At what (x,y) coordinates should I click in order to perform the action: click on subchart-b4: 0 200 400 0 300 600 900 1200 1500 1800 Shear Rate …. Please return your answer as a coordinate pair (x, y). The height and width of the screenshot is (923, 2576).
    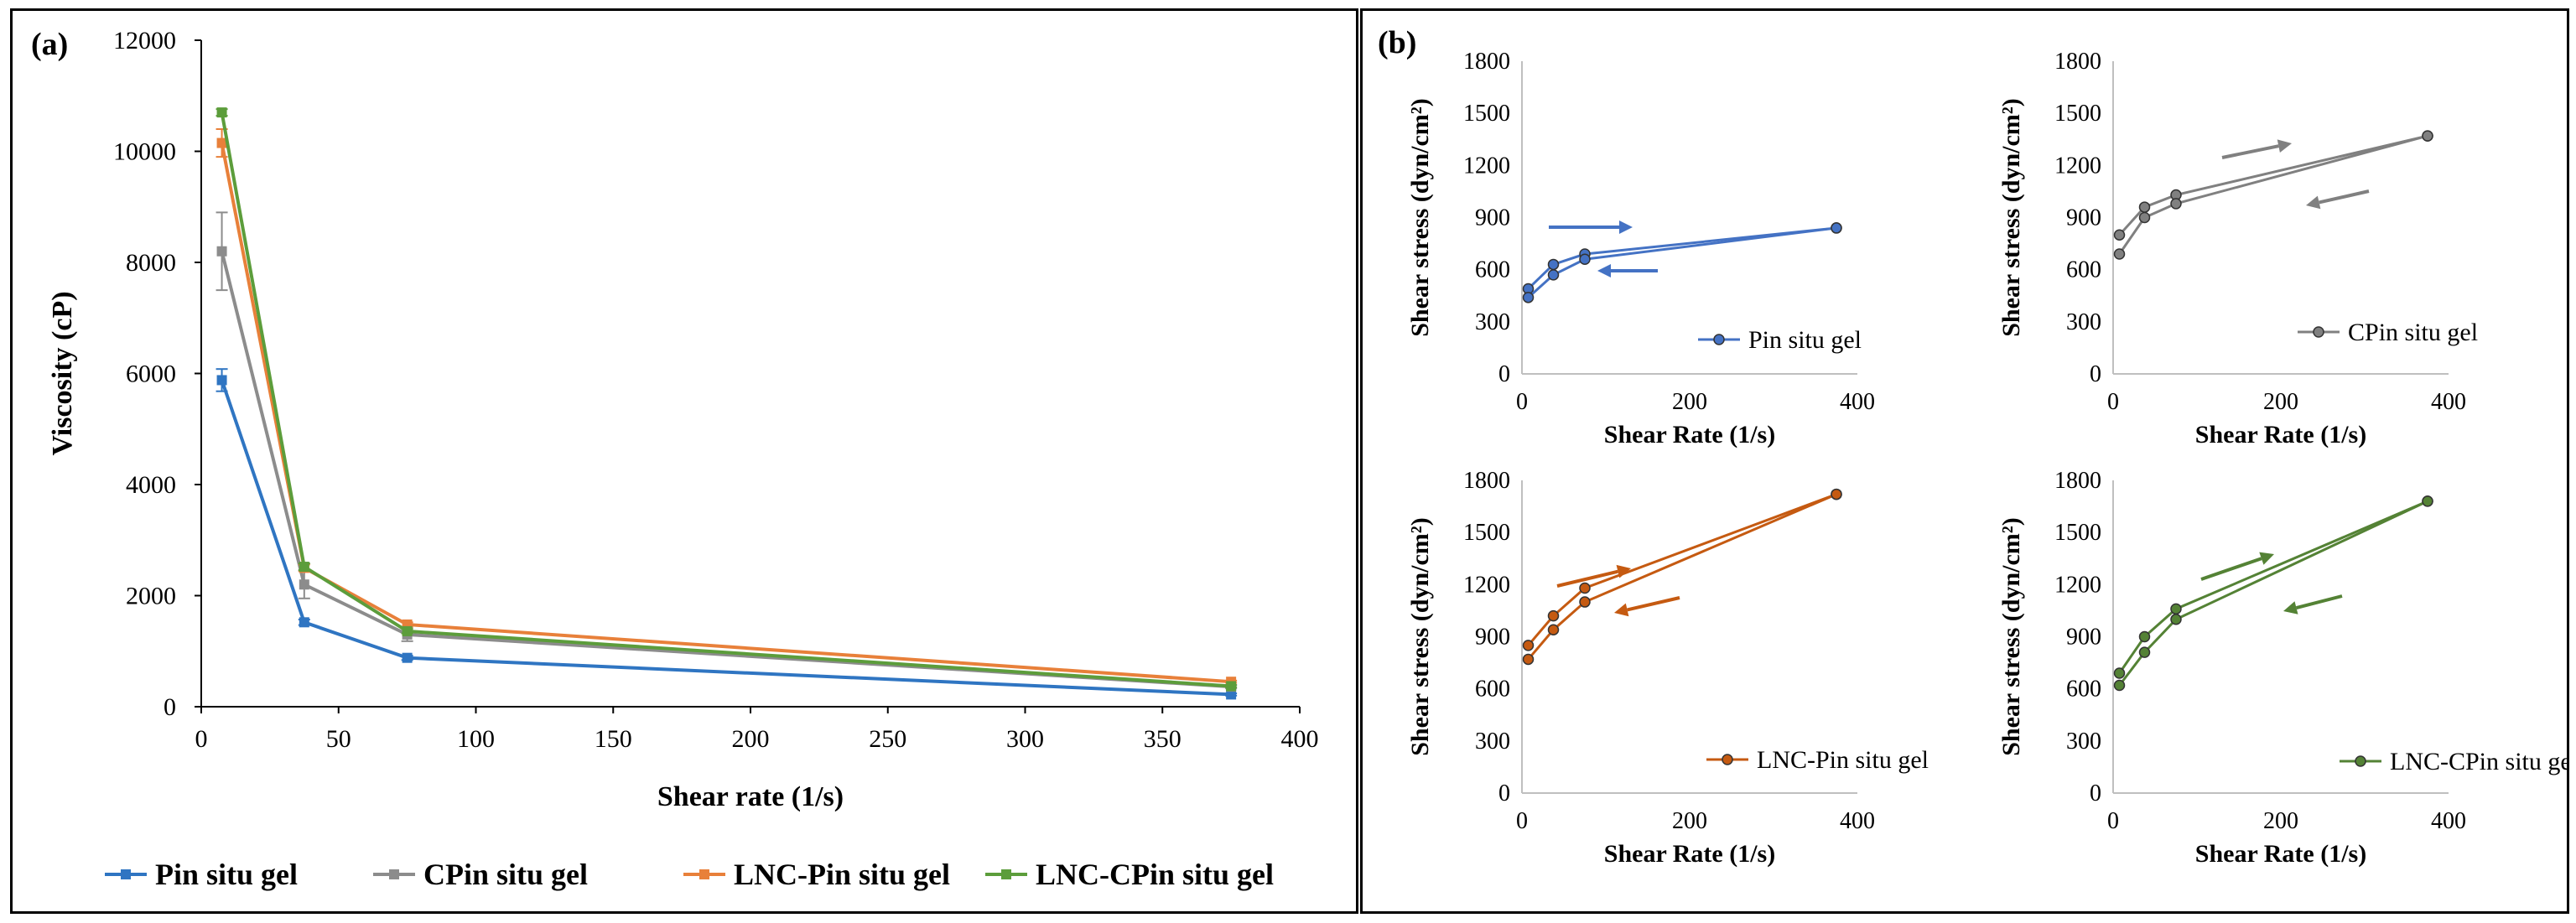
    Looking at the image, I should click on (2282, 668).